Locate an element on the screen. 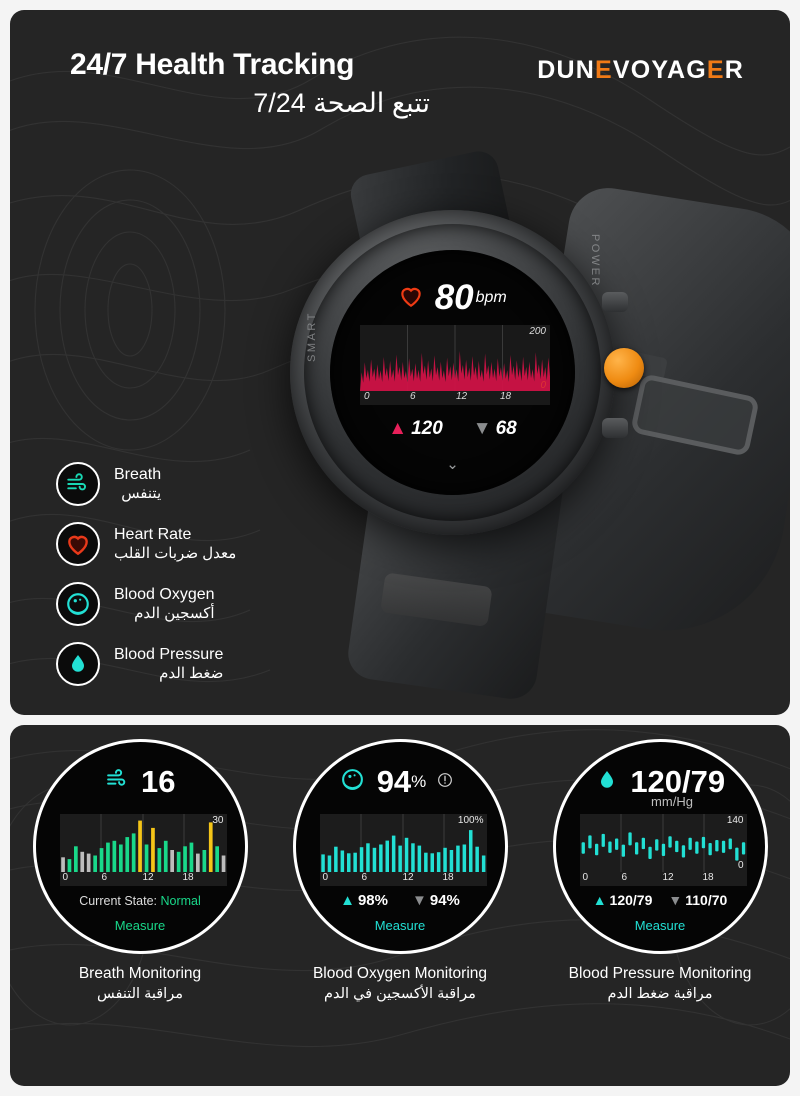 The height and width of the screenshot is (1096, 800). breath-caption-ar: مراقبة التنفس is located at coordinates (140, 994).